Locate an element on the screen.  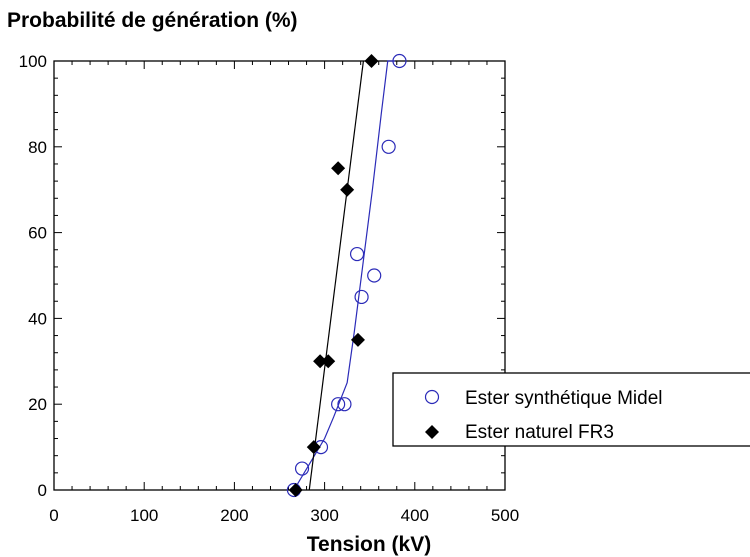
x-tick-label: 500 is located at coordinates (505, 515).